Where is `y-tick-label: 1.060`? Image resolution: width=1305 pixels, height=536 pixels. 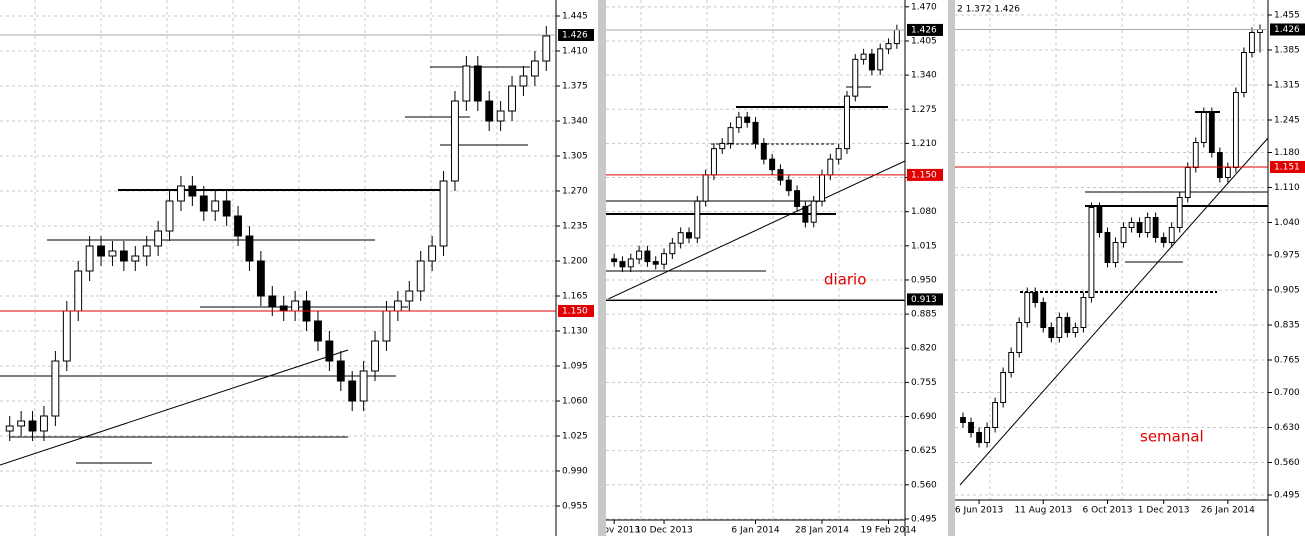 y-tick-label: 1.060 is located at coordinates (575, 402).